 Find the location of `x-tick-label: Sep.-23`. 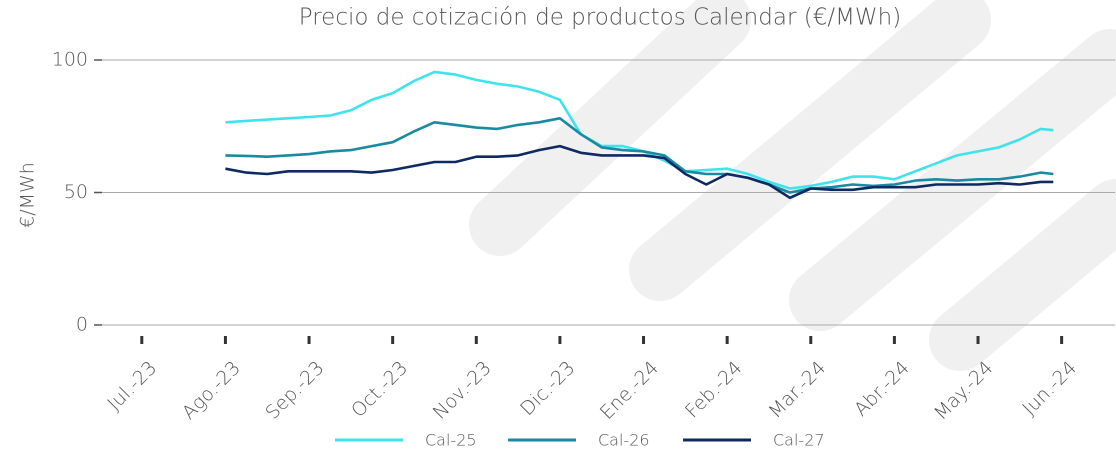

x-tick-label: Sep.-23 is located at coordinates (294, 390).